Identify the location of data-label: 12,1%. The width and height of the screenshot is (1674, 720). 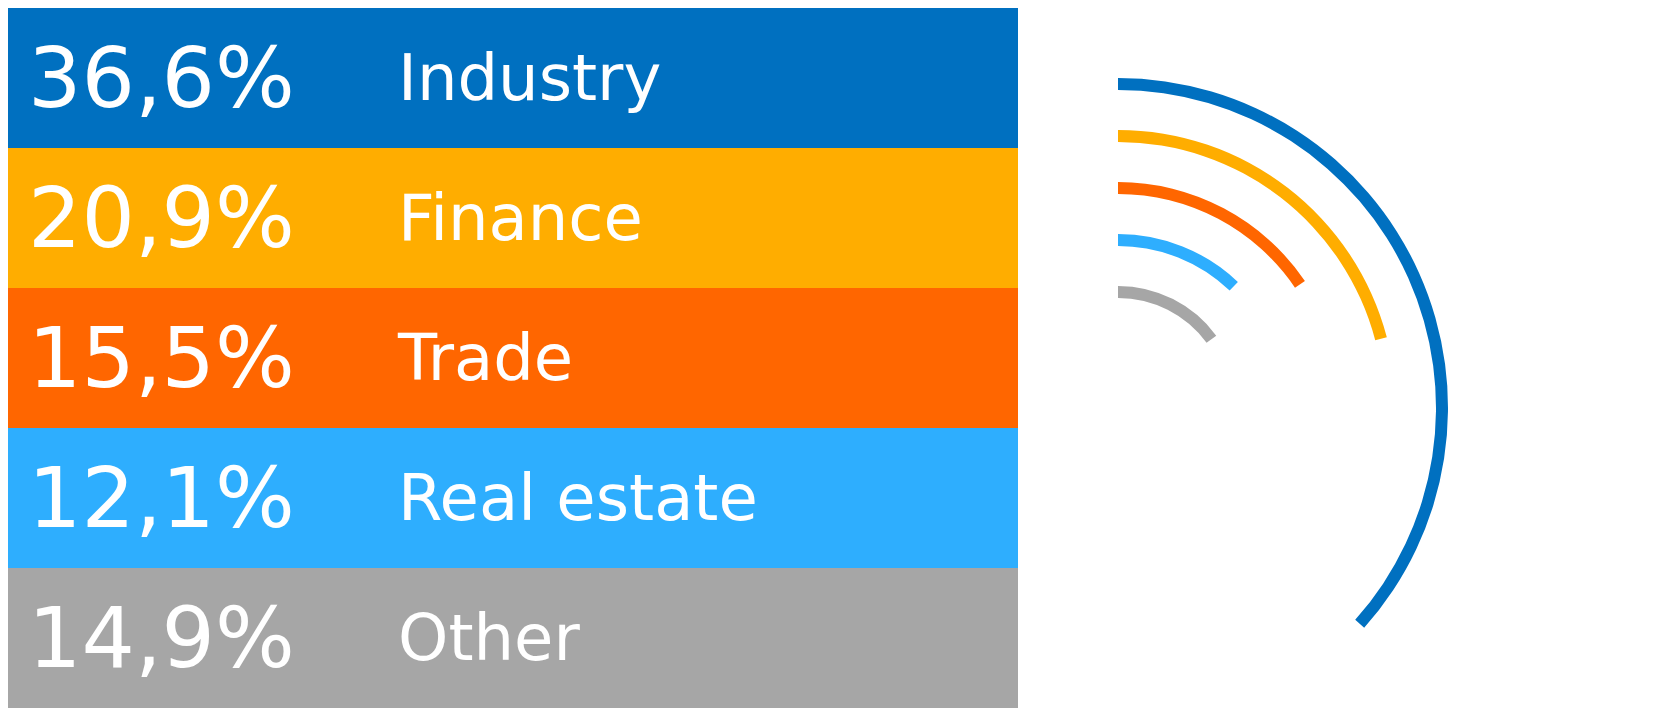
(161, 498).